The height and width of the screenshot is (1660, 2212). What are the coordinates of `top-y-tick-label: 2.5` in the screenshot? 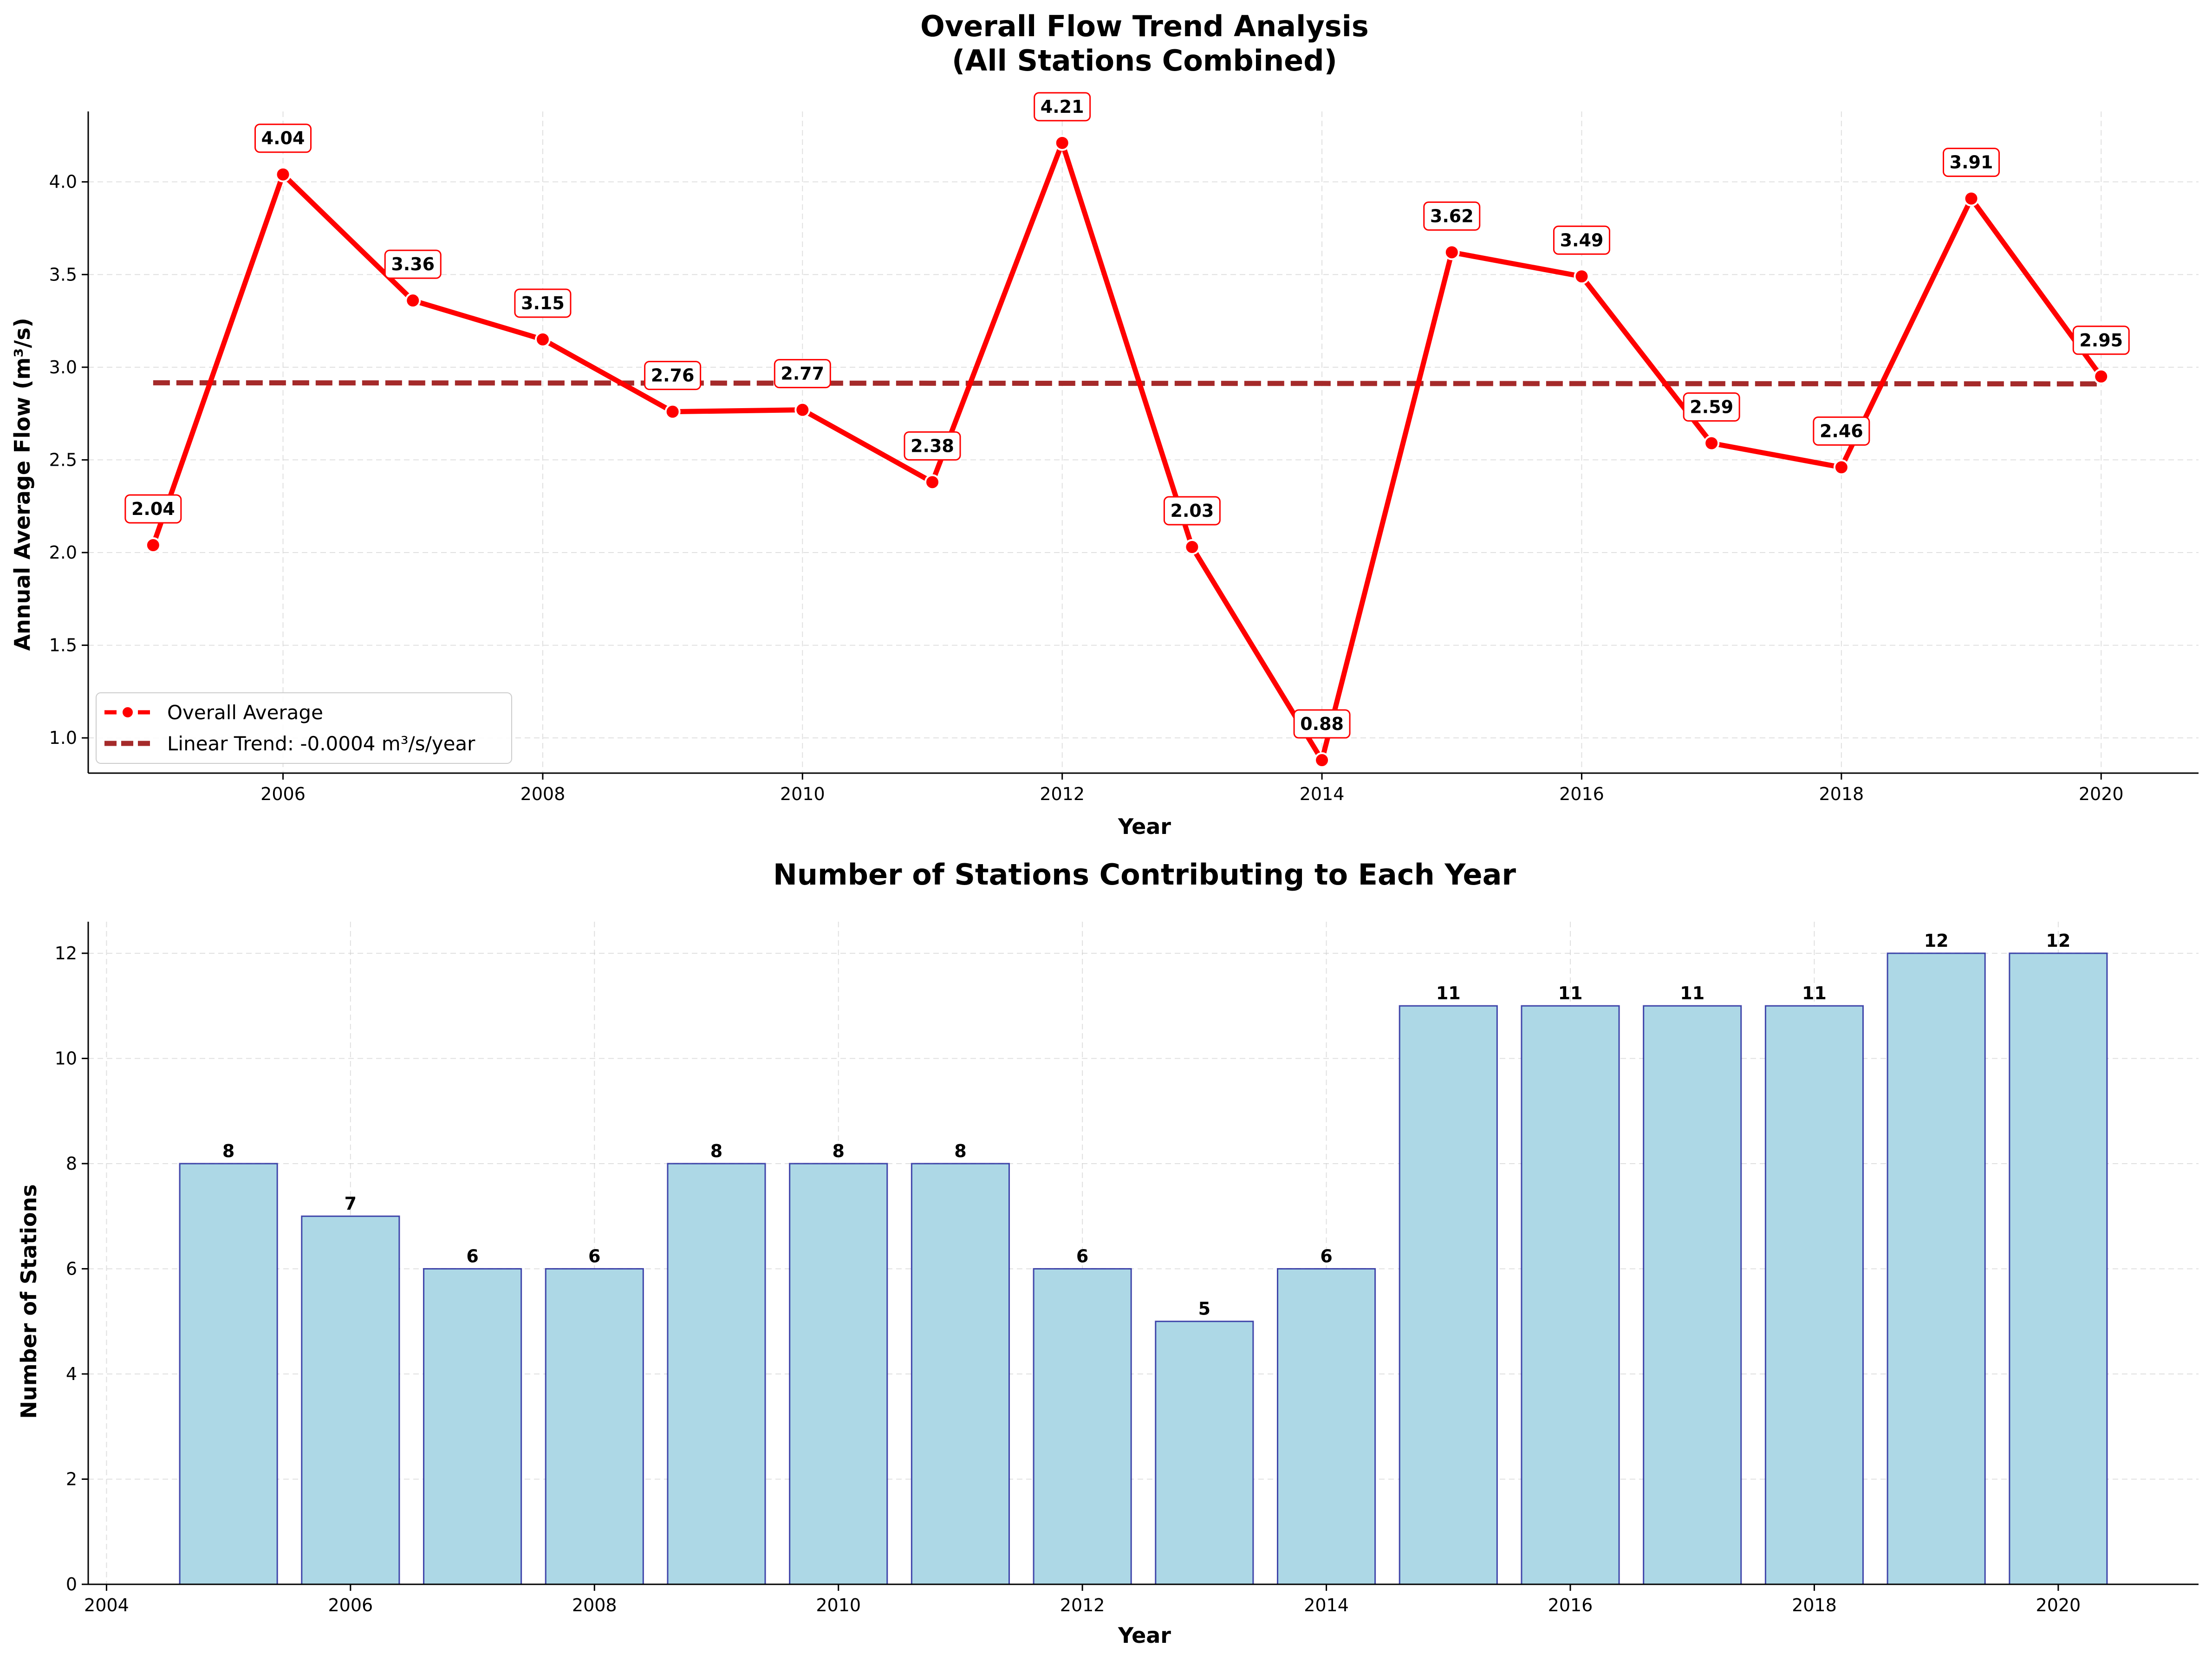 It's located at (63, 459).